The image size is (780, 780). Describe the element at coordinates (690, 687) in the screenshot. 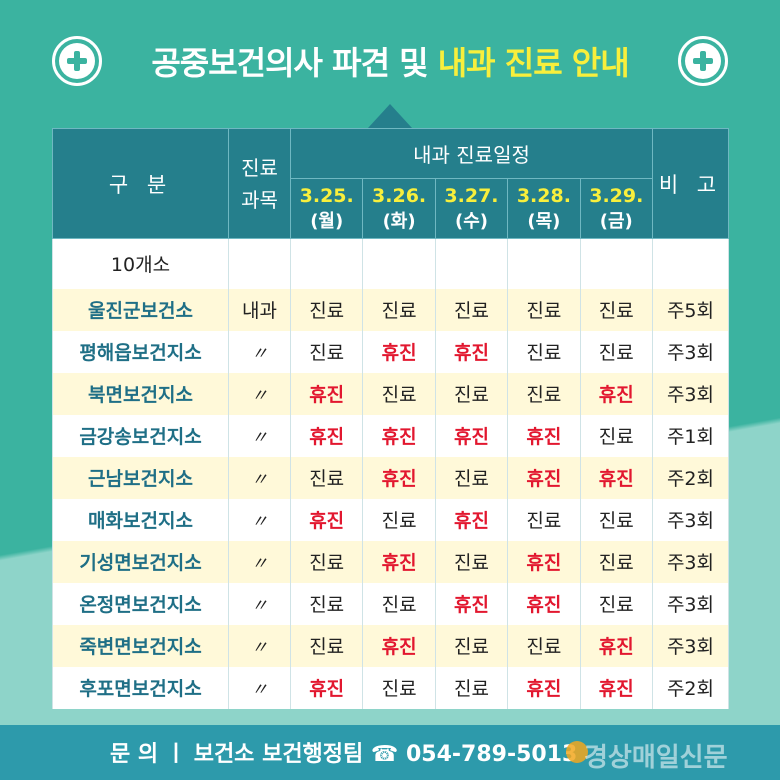

I see `note-cell: 주2회` at that location.